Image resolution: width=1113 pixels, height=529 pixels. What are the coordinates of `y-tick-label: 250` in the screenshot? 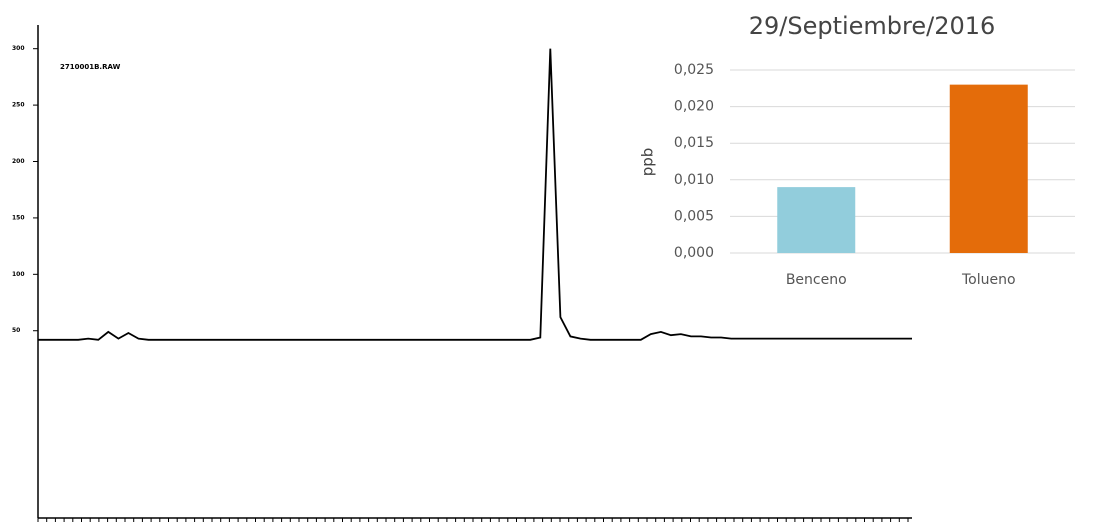 It's located at (18, 105).